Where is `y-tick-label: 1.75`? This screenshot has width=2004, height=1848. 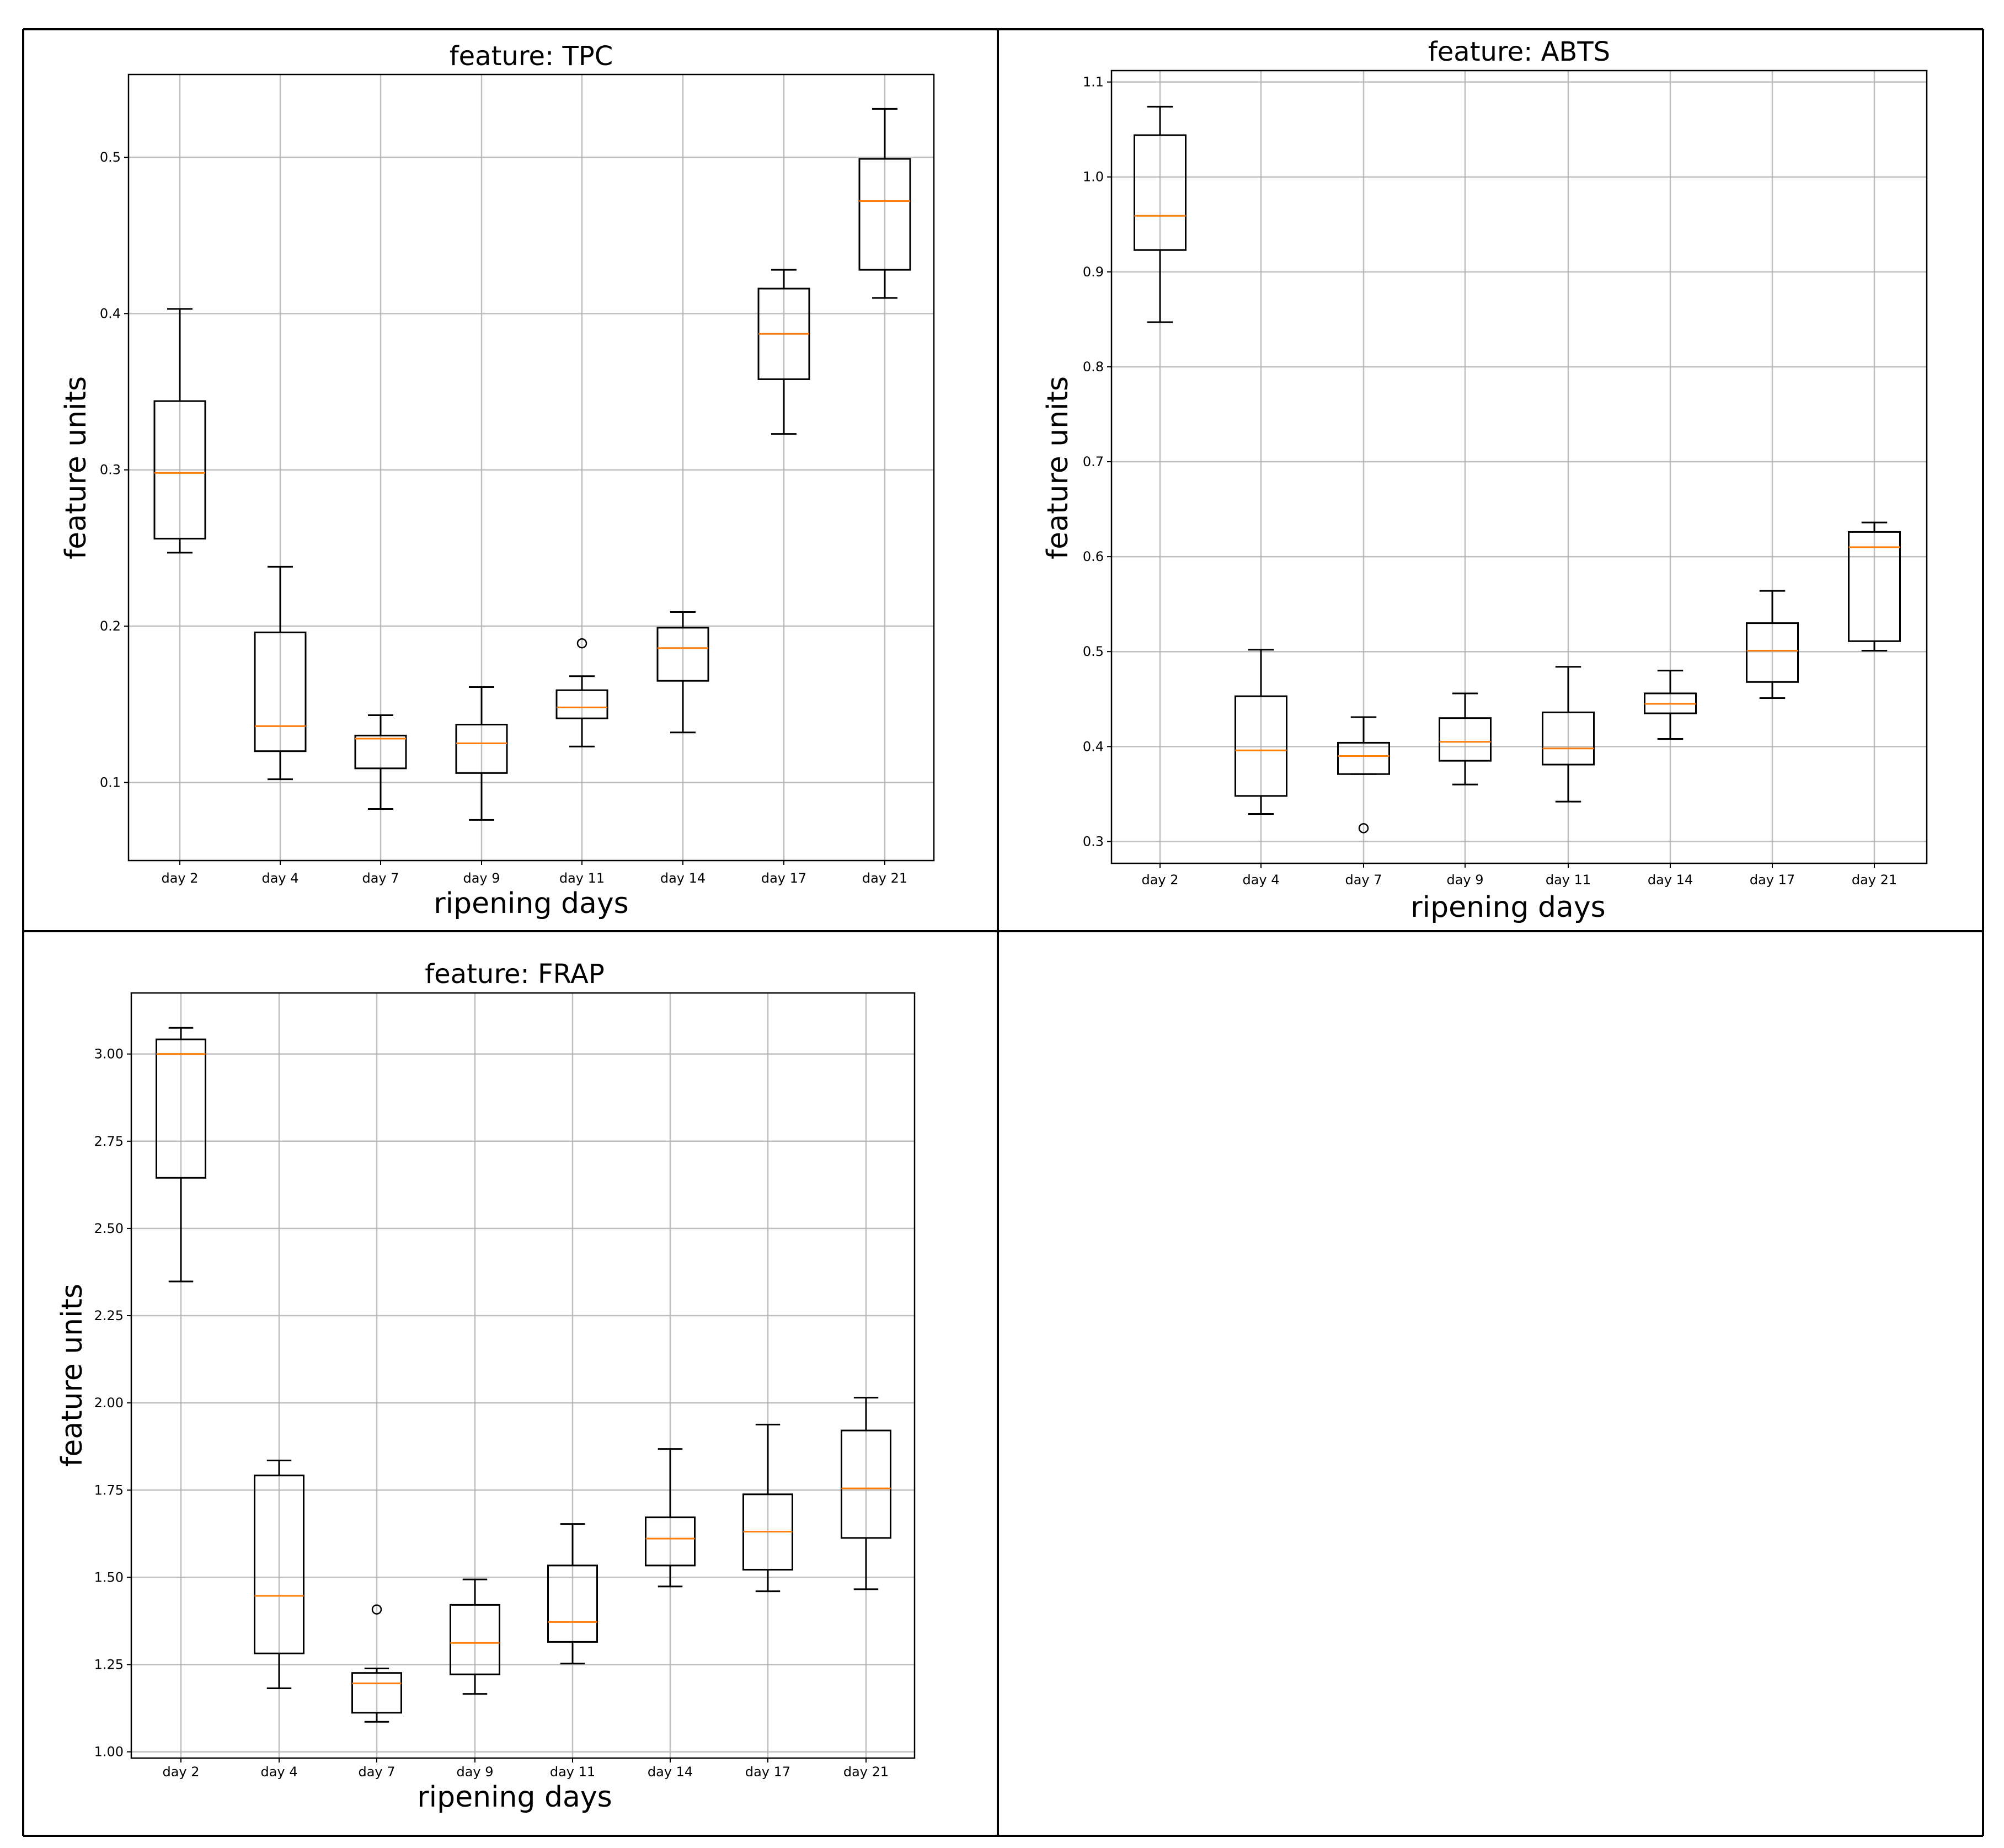 y-tick-label: 1.75 is located at coordinates (109, 1490).